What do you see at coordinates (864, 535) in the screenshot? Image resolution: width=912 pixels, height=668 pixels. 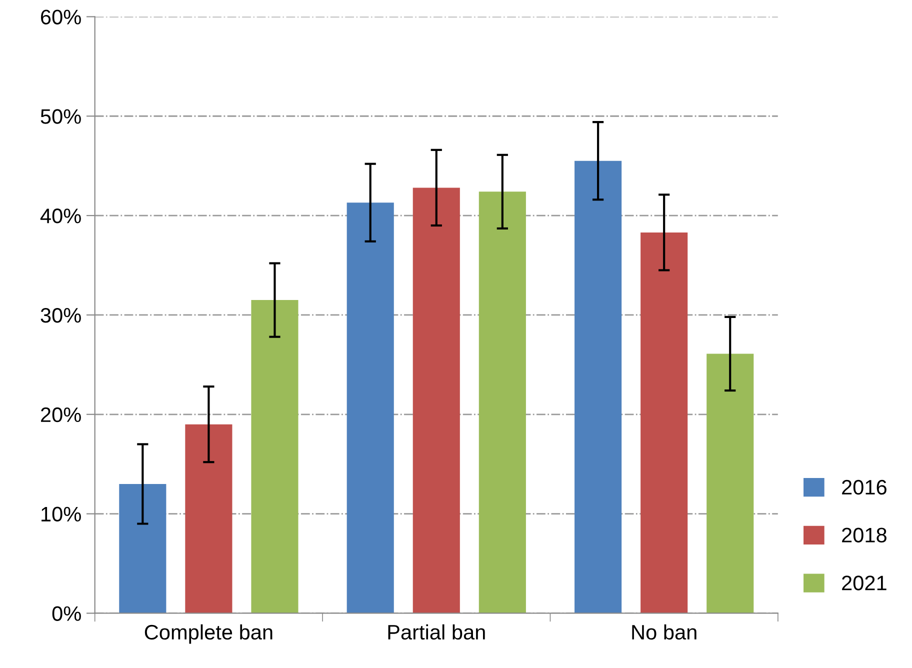 I see `legend-label: 2018` at bounding box center [864, 535].